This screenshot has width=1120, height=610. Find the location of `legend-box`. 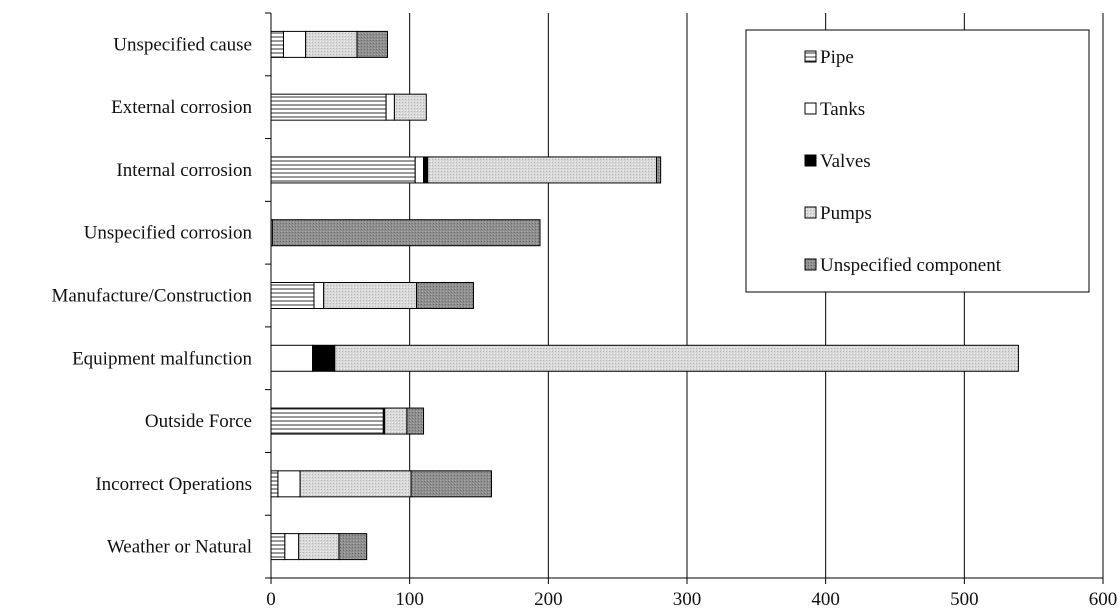

legend-box is located at coordinates (917, 161).